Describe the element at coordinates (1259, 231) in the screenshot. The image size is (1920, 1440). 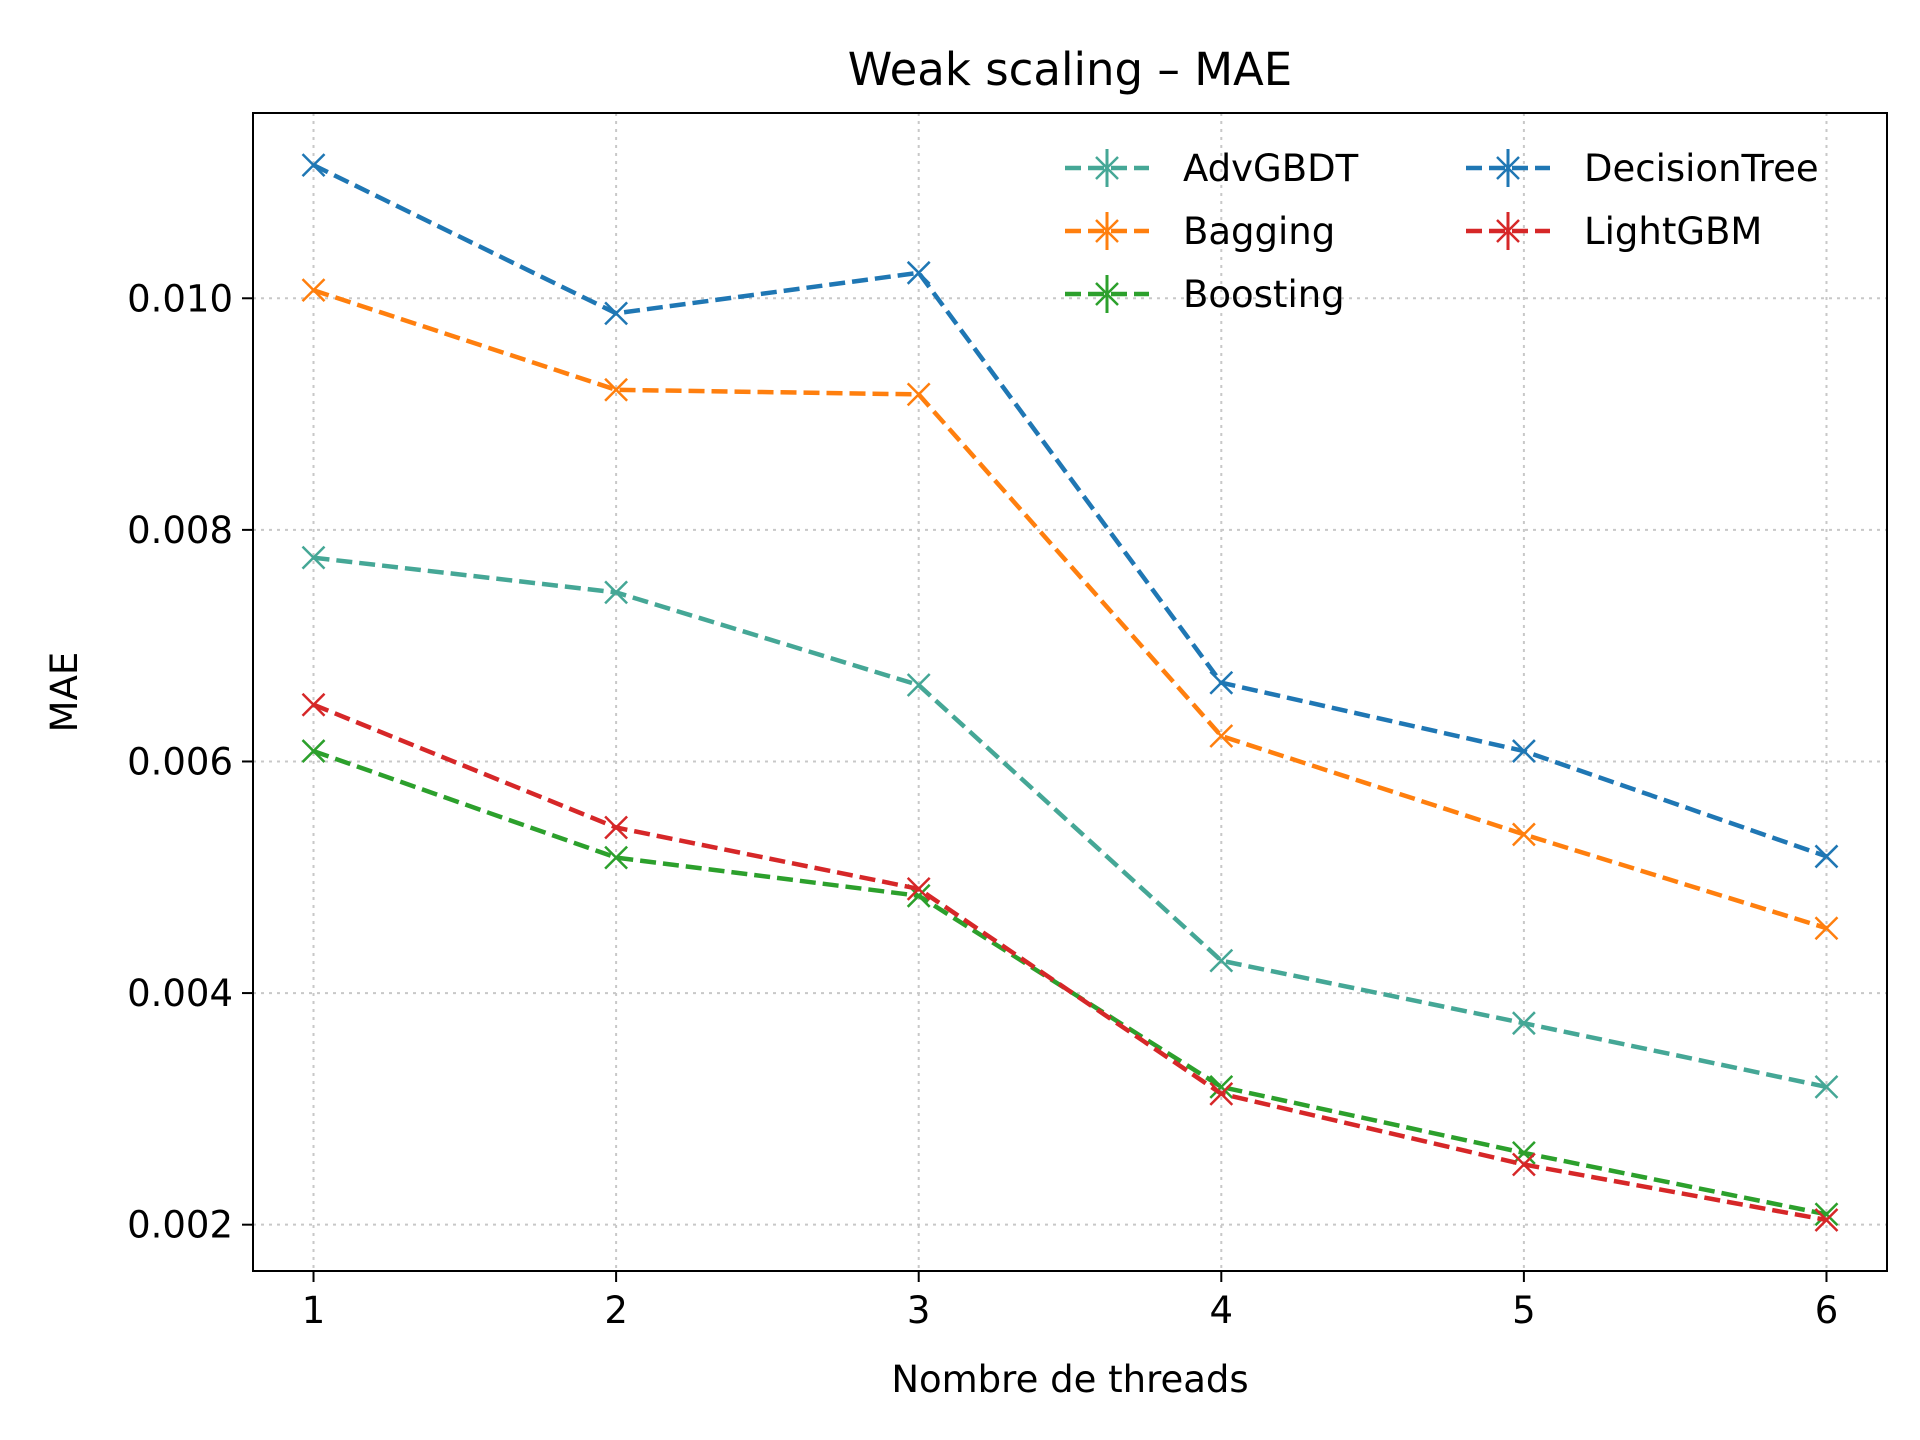
I see `legend-label: Bagging` at that location.